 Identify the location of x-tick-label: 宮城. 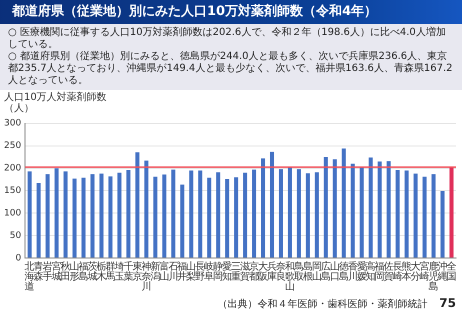
(56, 271).